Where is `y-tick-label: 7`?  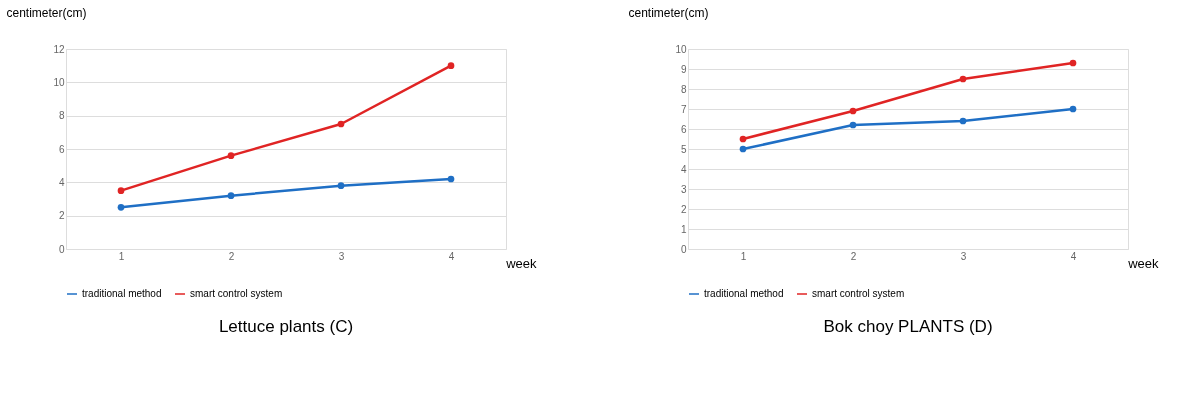
y-tick-label: 7 is located at coordinates (683, 109).